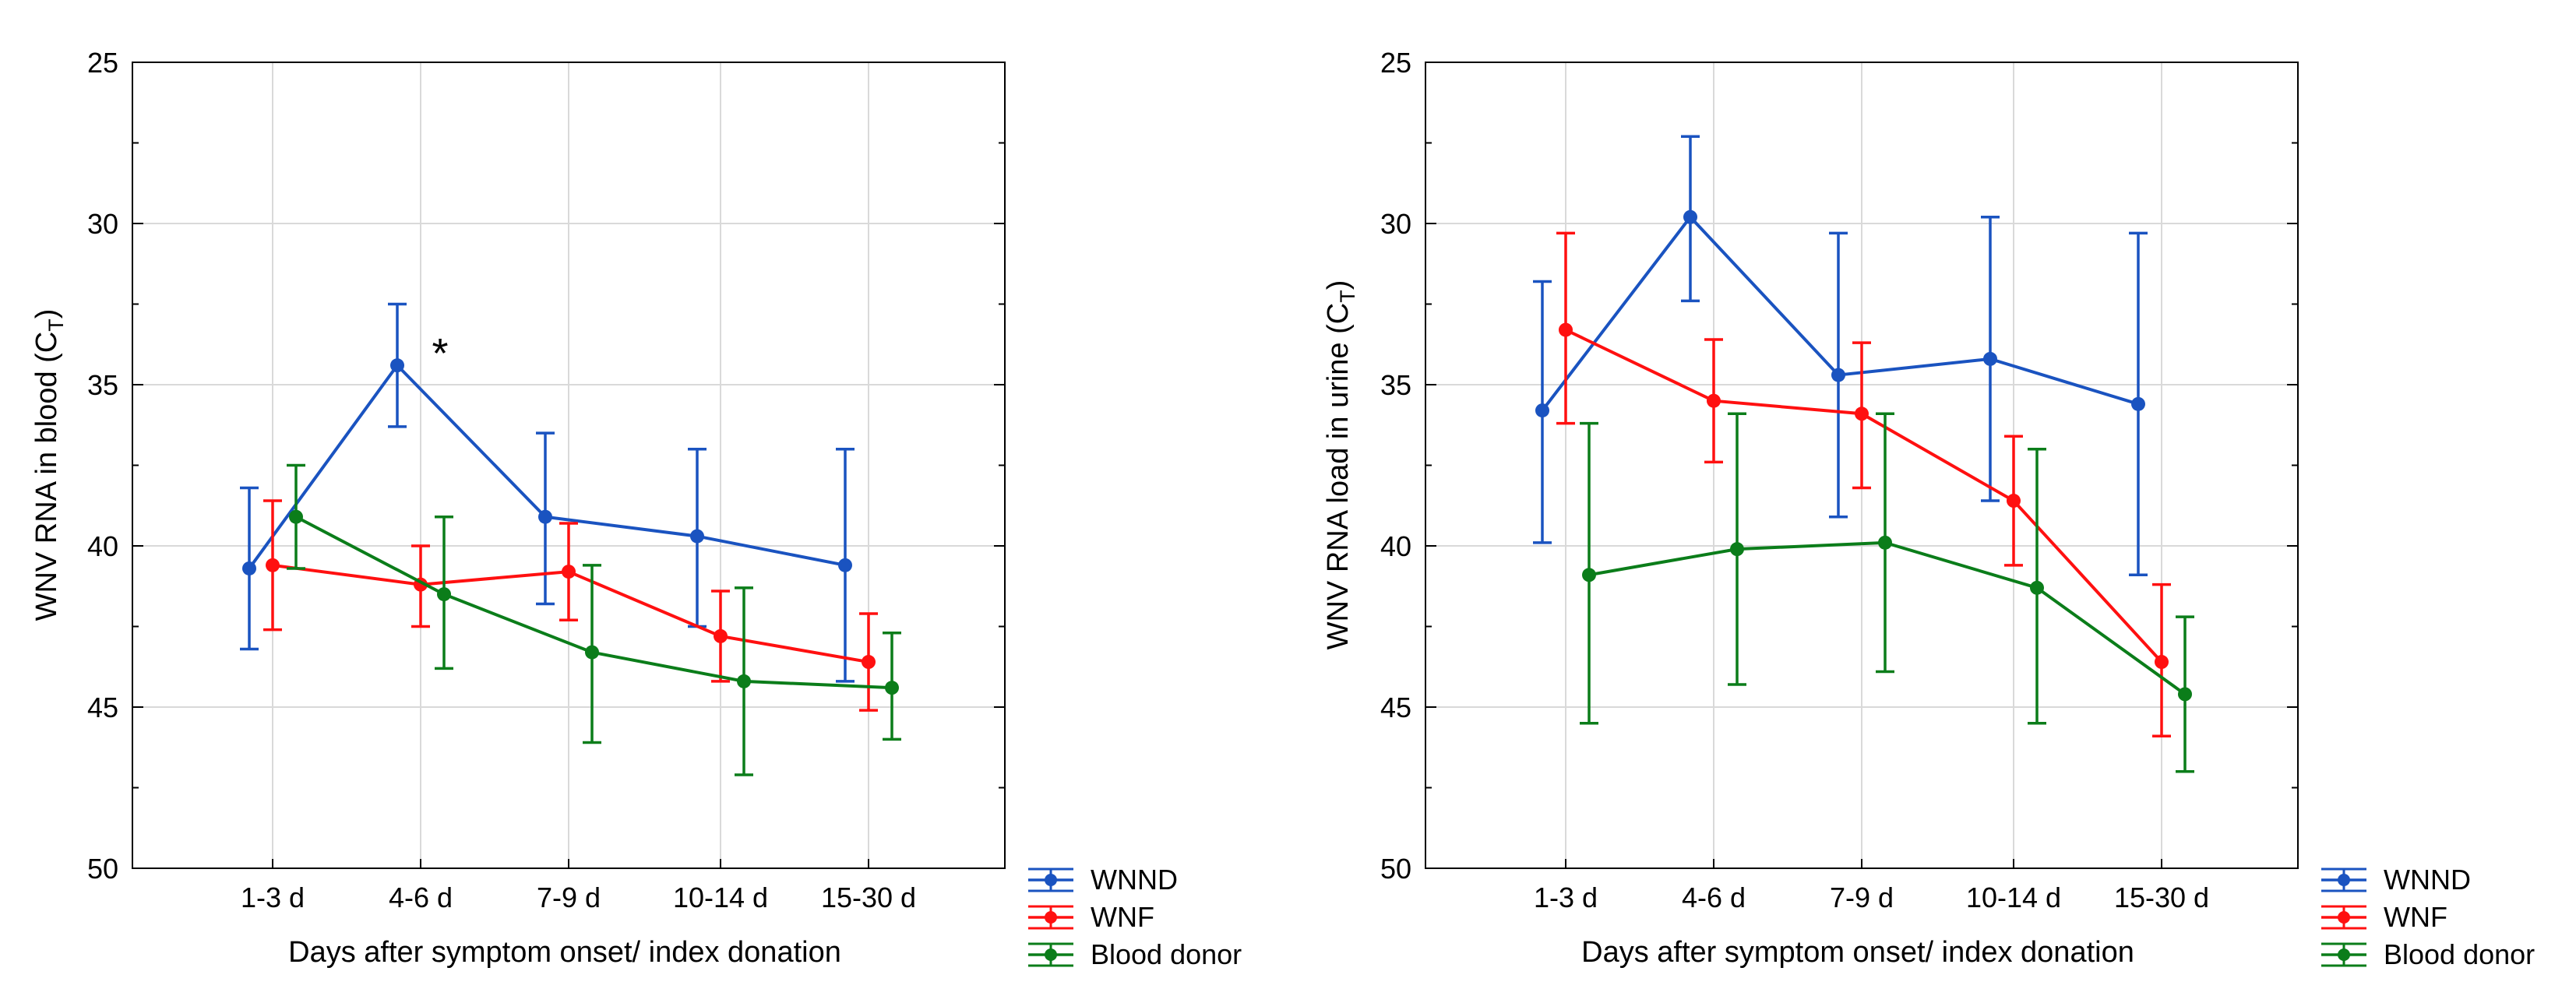 Image resolution: width=2576 pixels, height=1003 pixels. I want to click on blood-legend: WNND WNF Blood donor, so click(1135, 917).